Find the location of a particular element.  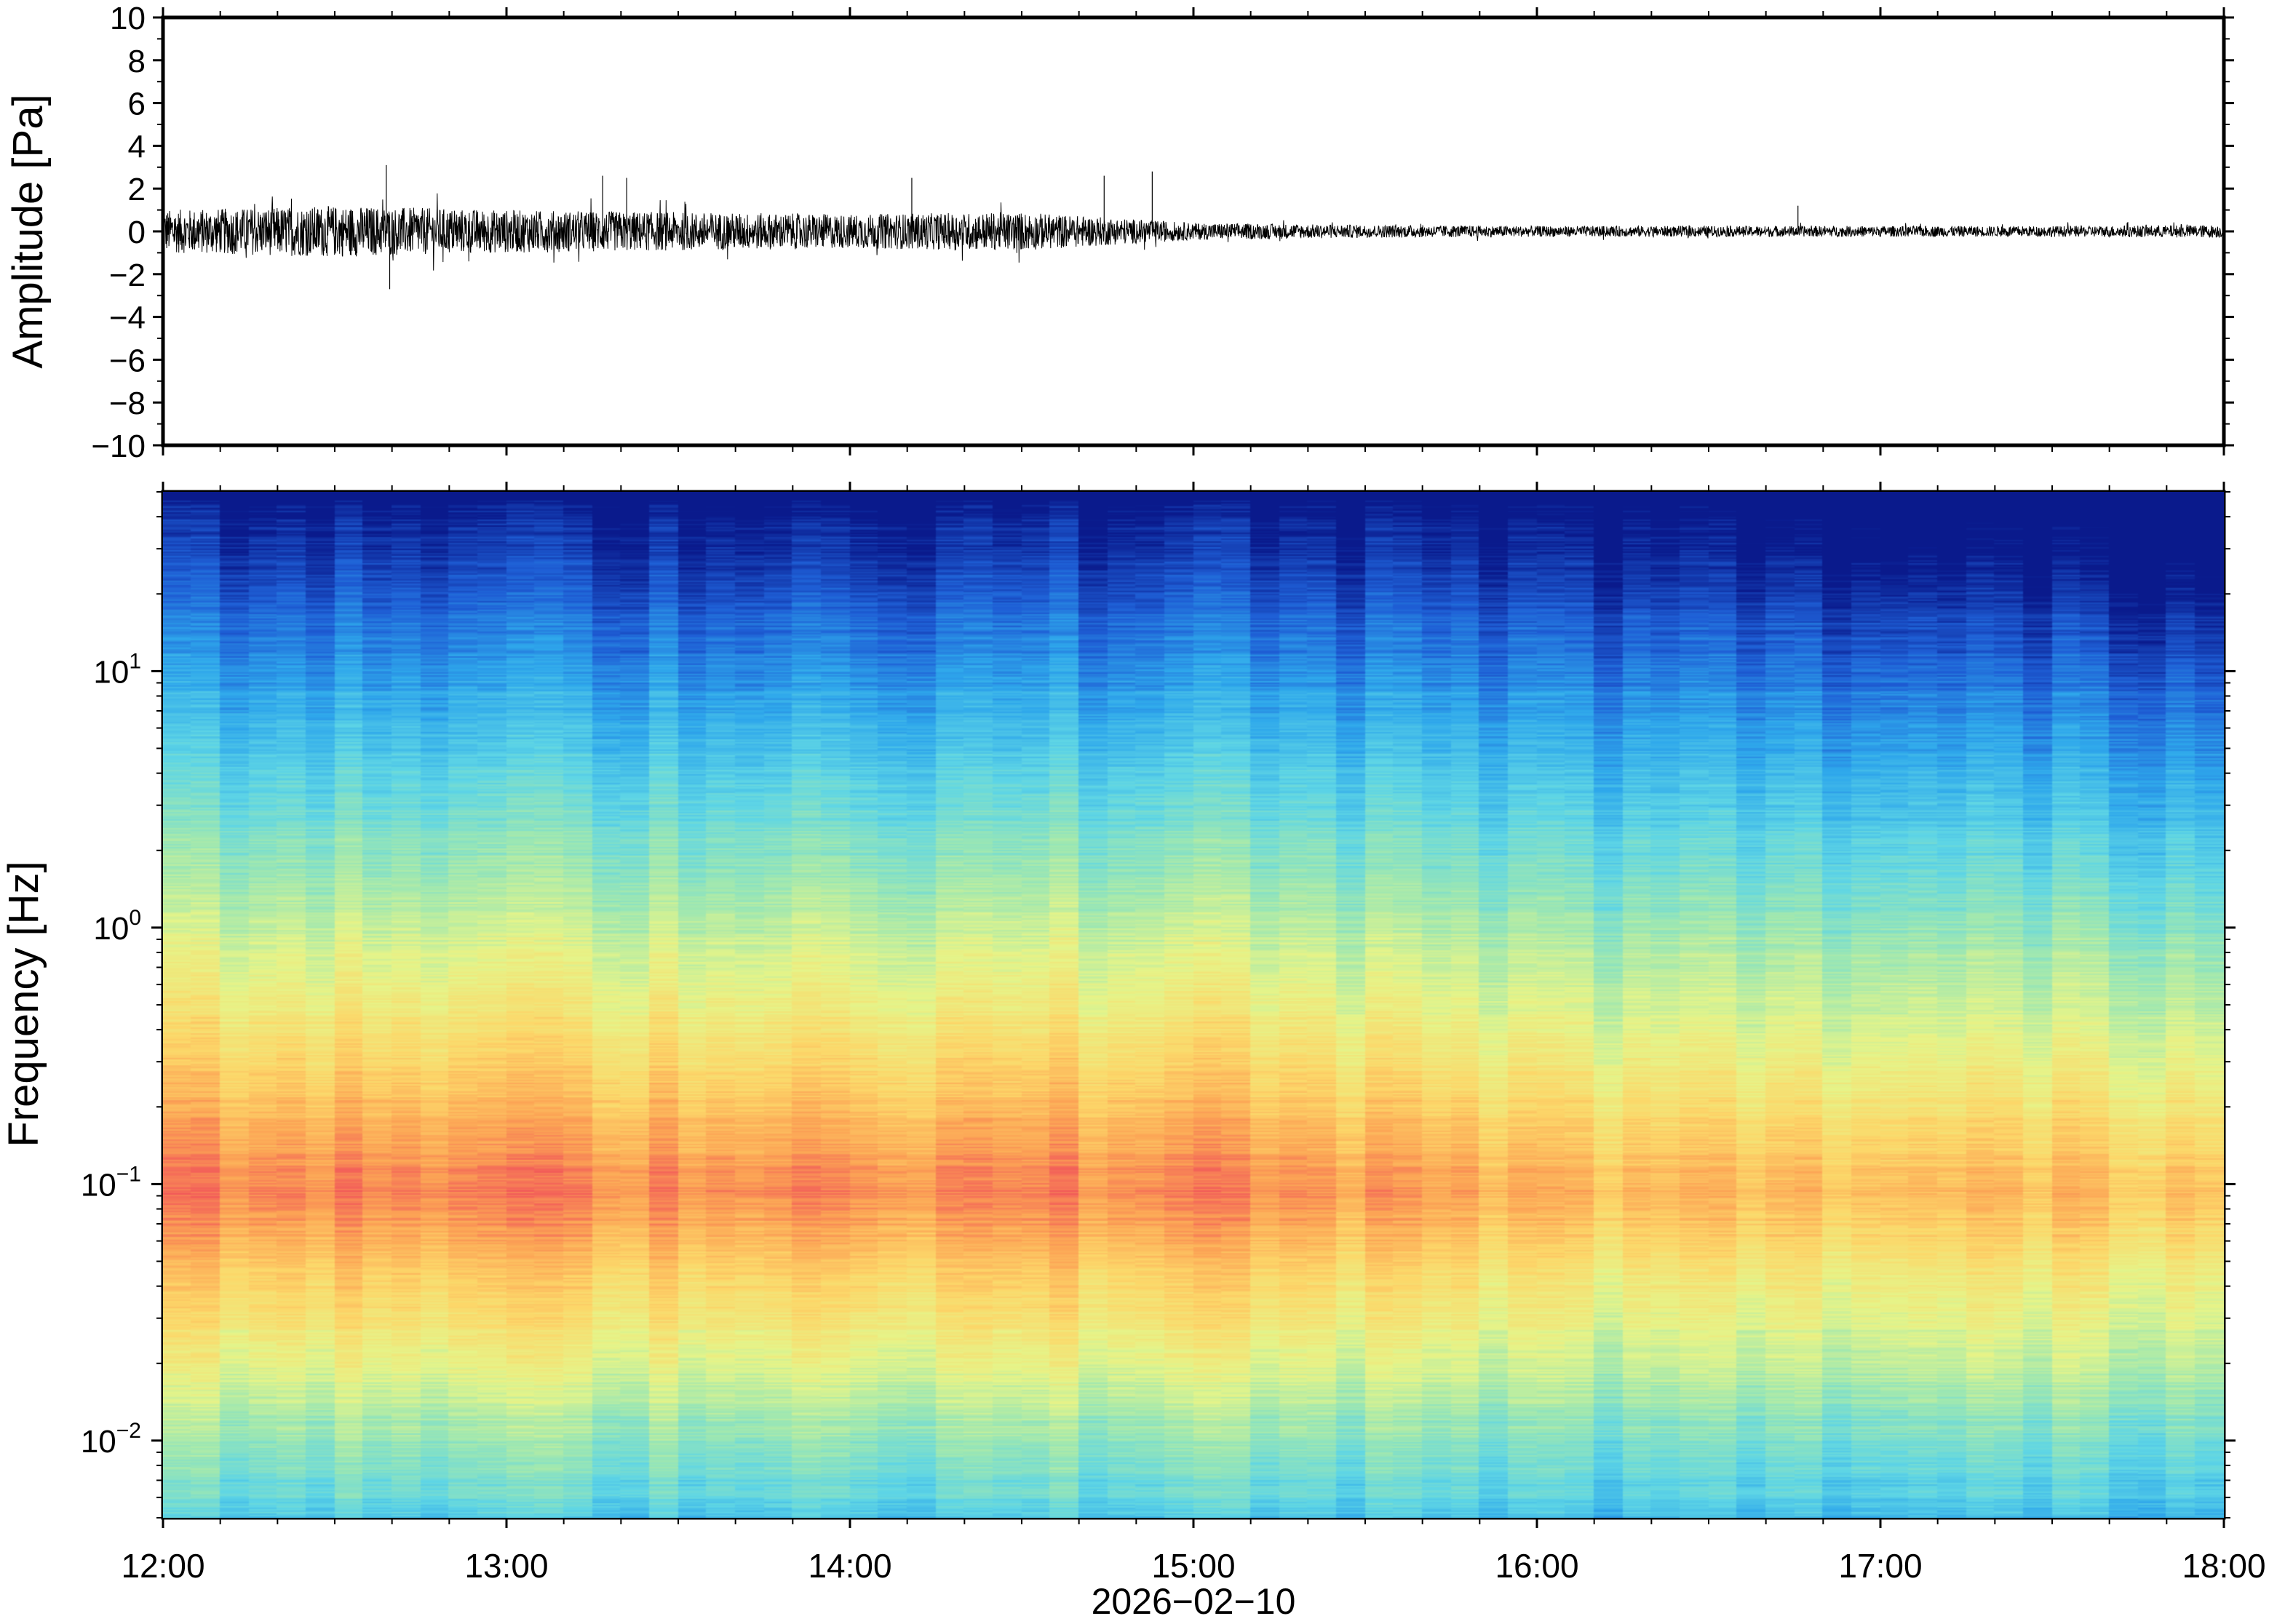

x-axis-tick-labels: 12:00 13:00 14:00 15:00 16:00 17:00 18:00 is located at coordinates (1193, 1566).